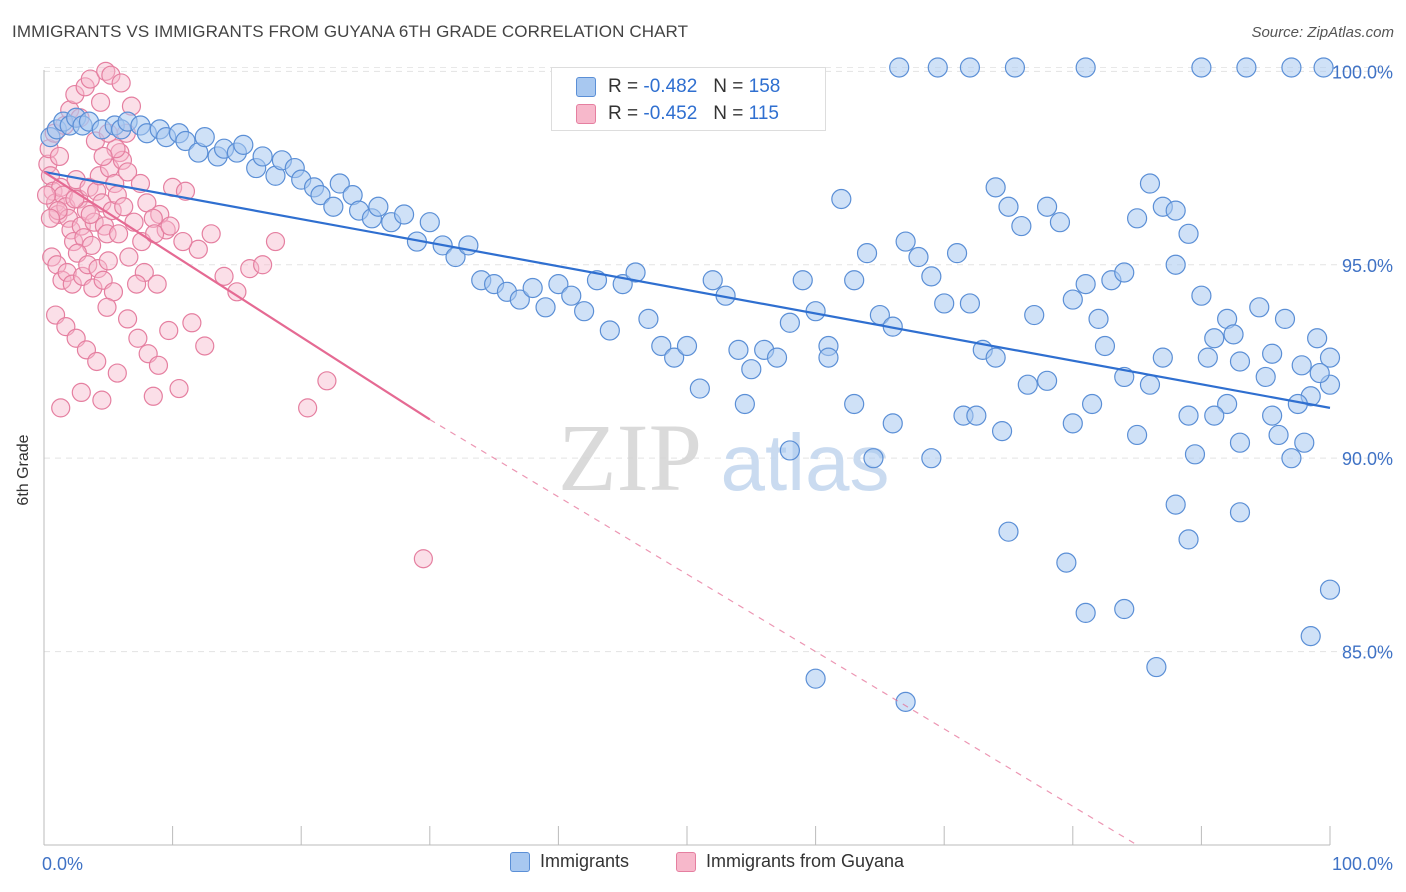 This screenshot has width=1406, height=892. Describe the element at coordinates (569, 861) in the screenshot. I see `legend-item-immigrants: Immigrants` at that location.